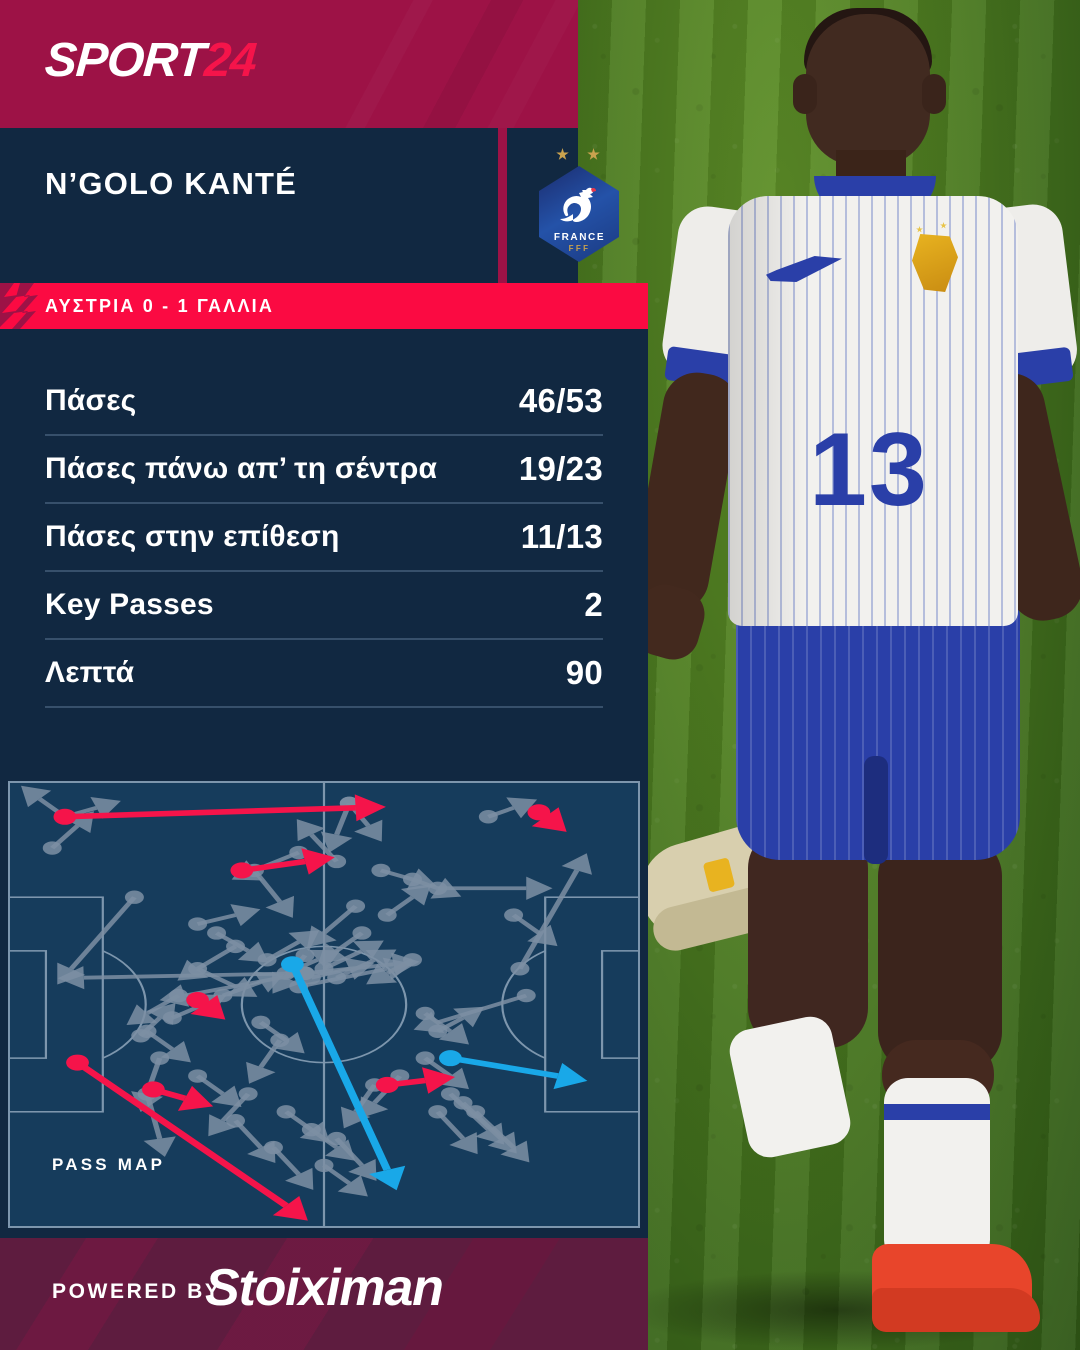 This screenshot has width=1080, height=1350. Describe the element at coordinates (192, 536) in the screenshot. I see `stat-label: Πάσες στην επίθεση` at that location.